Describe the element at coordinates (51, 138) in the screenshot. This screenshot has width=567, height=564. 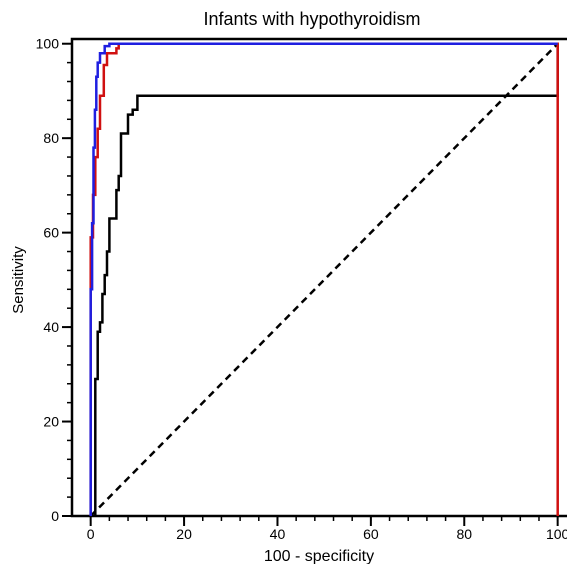
I see `y-tick-label: 80` at that location.